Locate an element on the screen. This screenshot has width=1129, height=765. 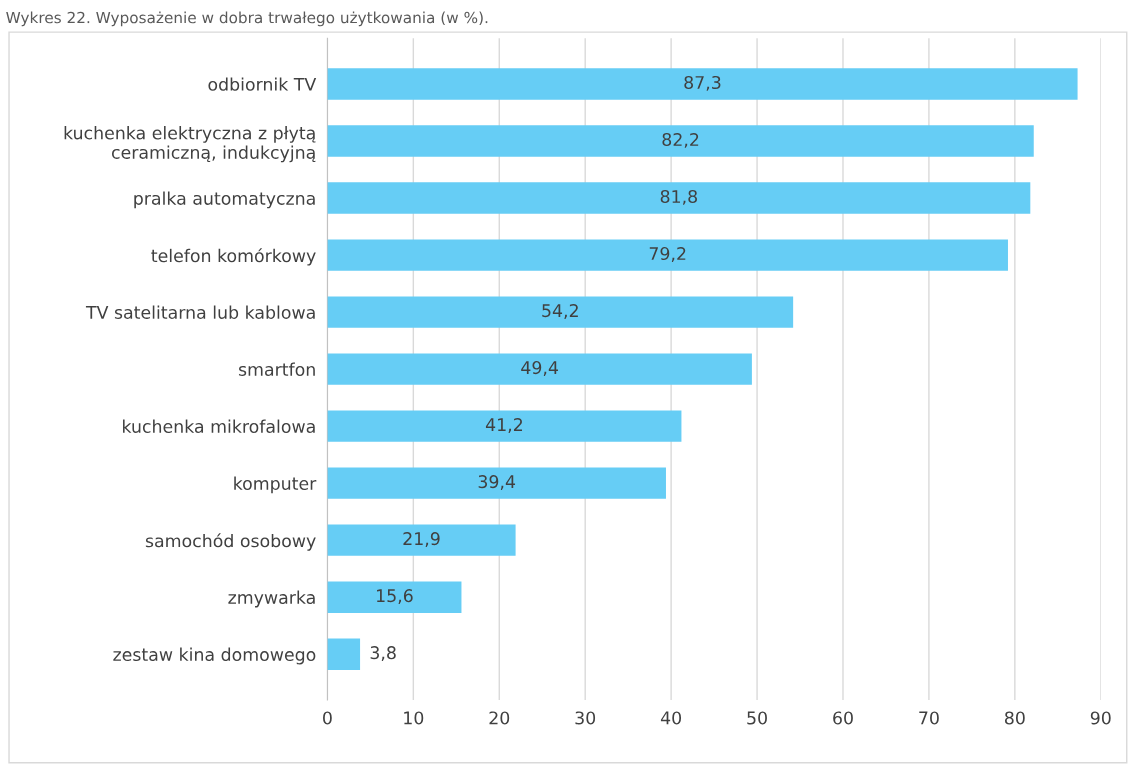
data-label: 39,4 is located at coordinates (497, 482).